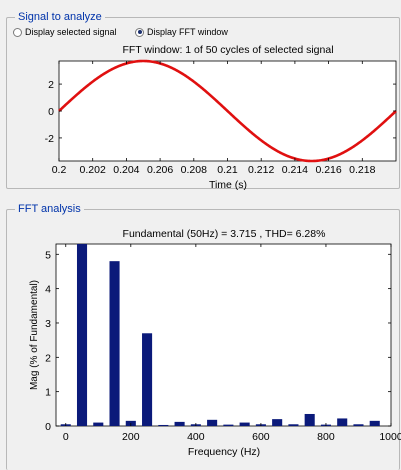  I want to click on display-fft-window-label: Display FFT window, so click(187, 32).